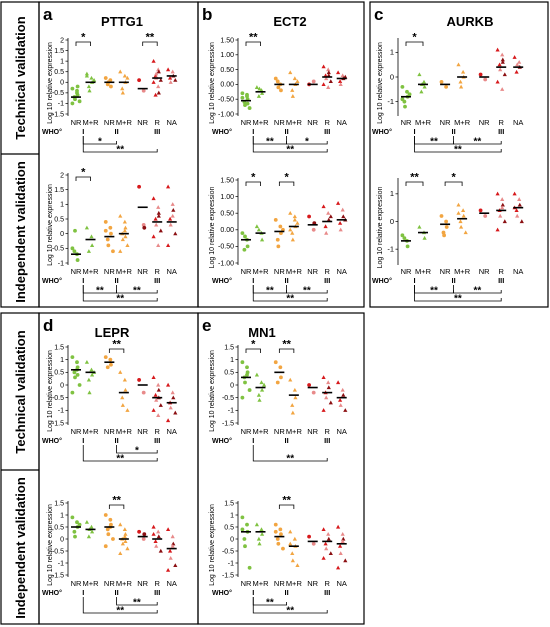 The width and height of the screenshot is (550, 627). Describe the element at coordinates (227, 40) in the screenshot. I see `y-tick-label: 1.50` at that location.